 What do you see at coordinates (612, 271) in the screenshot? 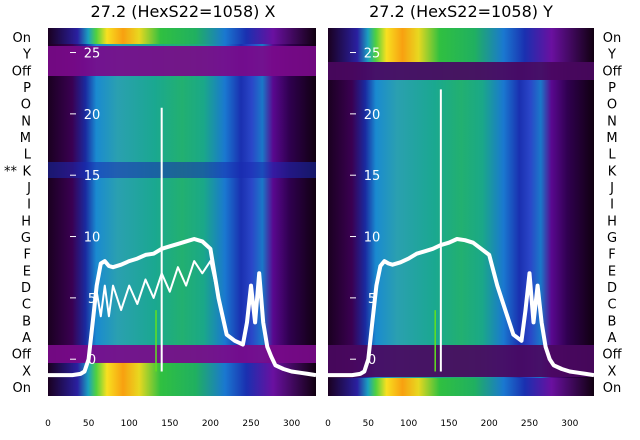
I see `right-row-label: E` at bounding box center [612, 271].